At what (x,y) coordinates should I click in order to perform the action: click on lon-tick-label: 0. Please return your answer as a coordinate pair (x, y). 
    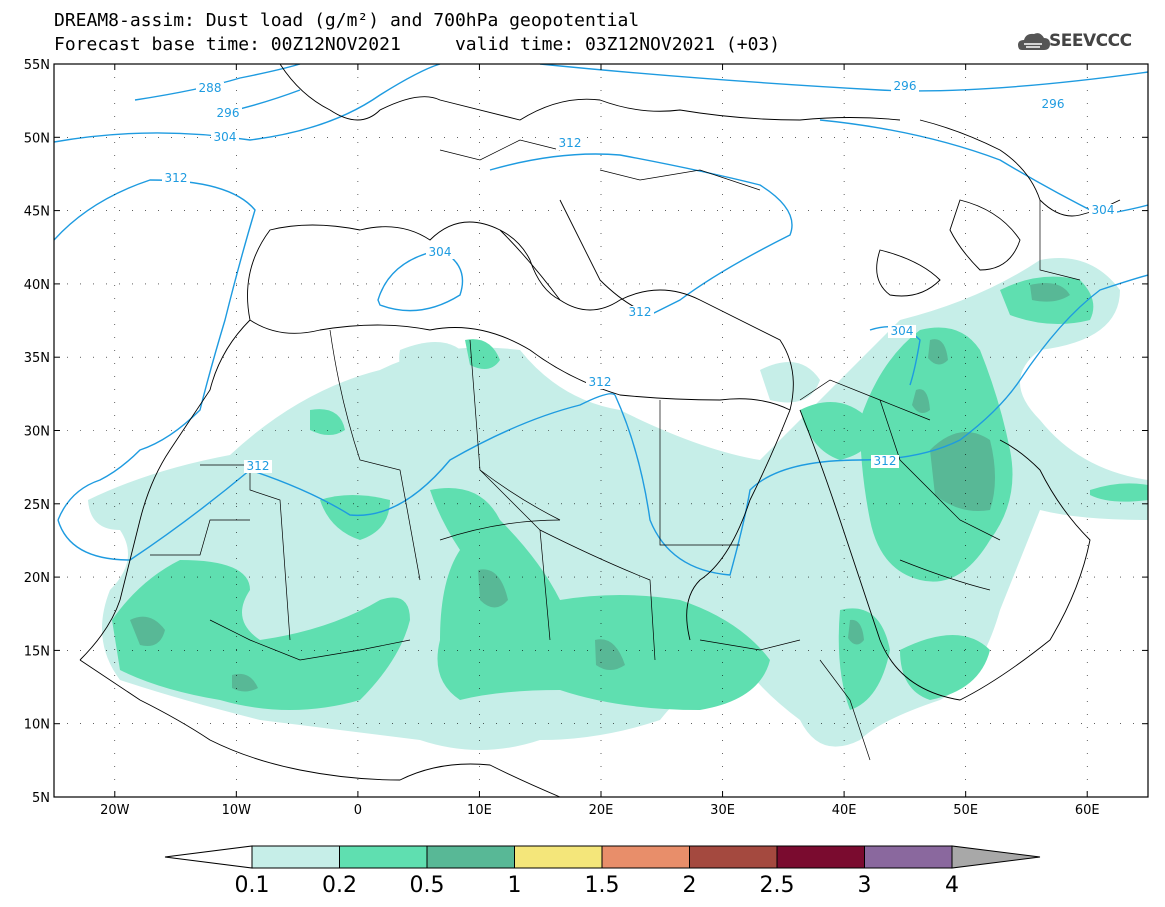
    Looking at the image, I should click on (358, 810).